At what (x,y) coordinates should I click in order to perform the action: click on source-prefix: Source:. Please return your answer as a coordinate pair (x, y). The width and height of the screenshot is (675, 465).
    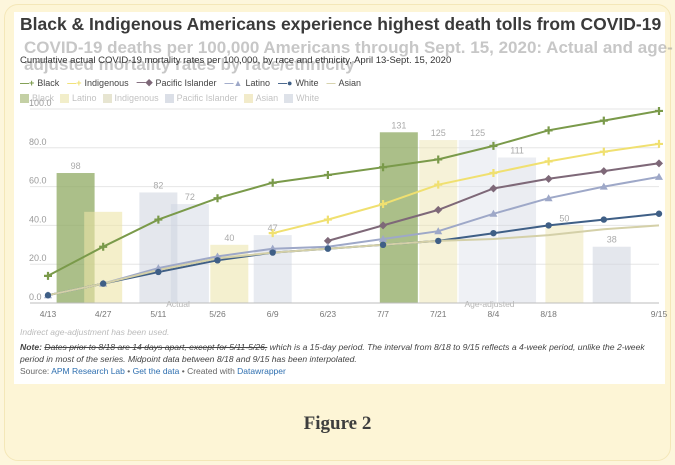
    Looking at the image, I should click on (36, 371).